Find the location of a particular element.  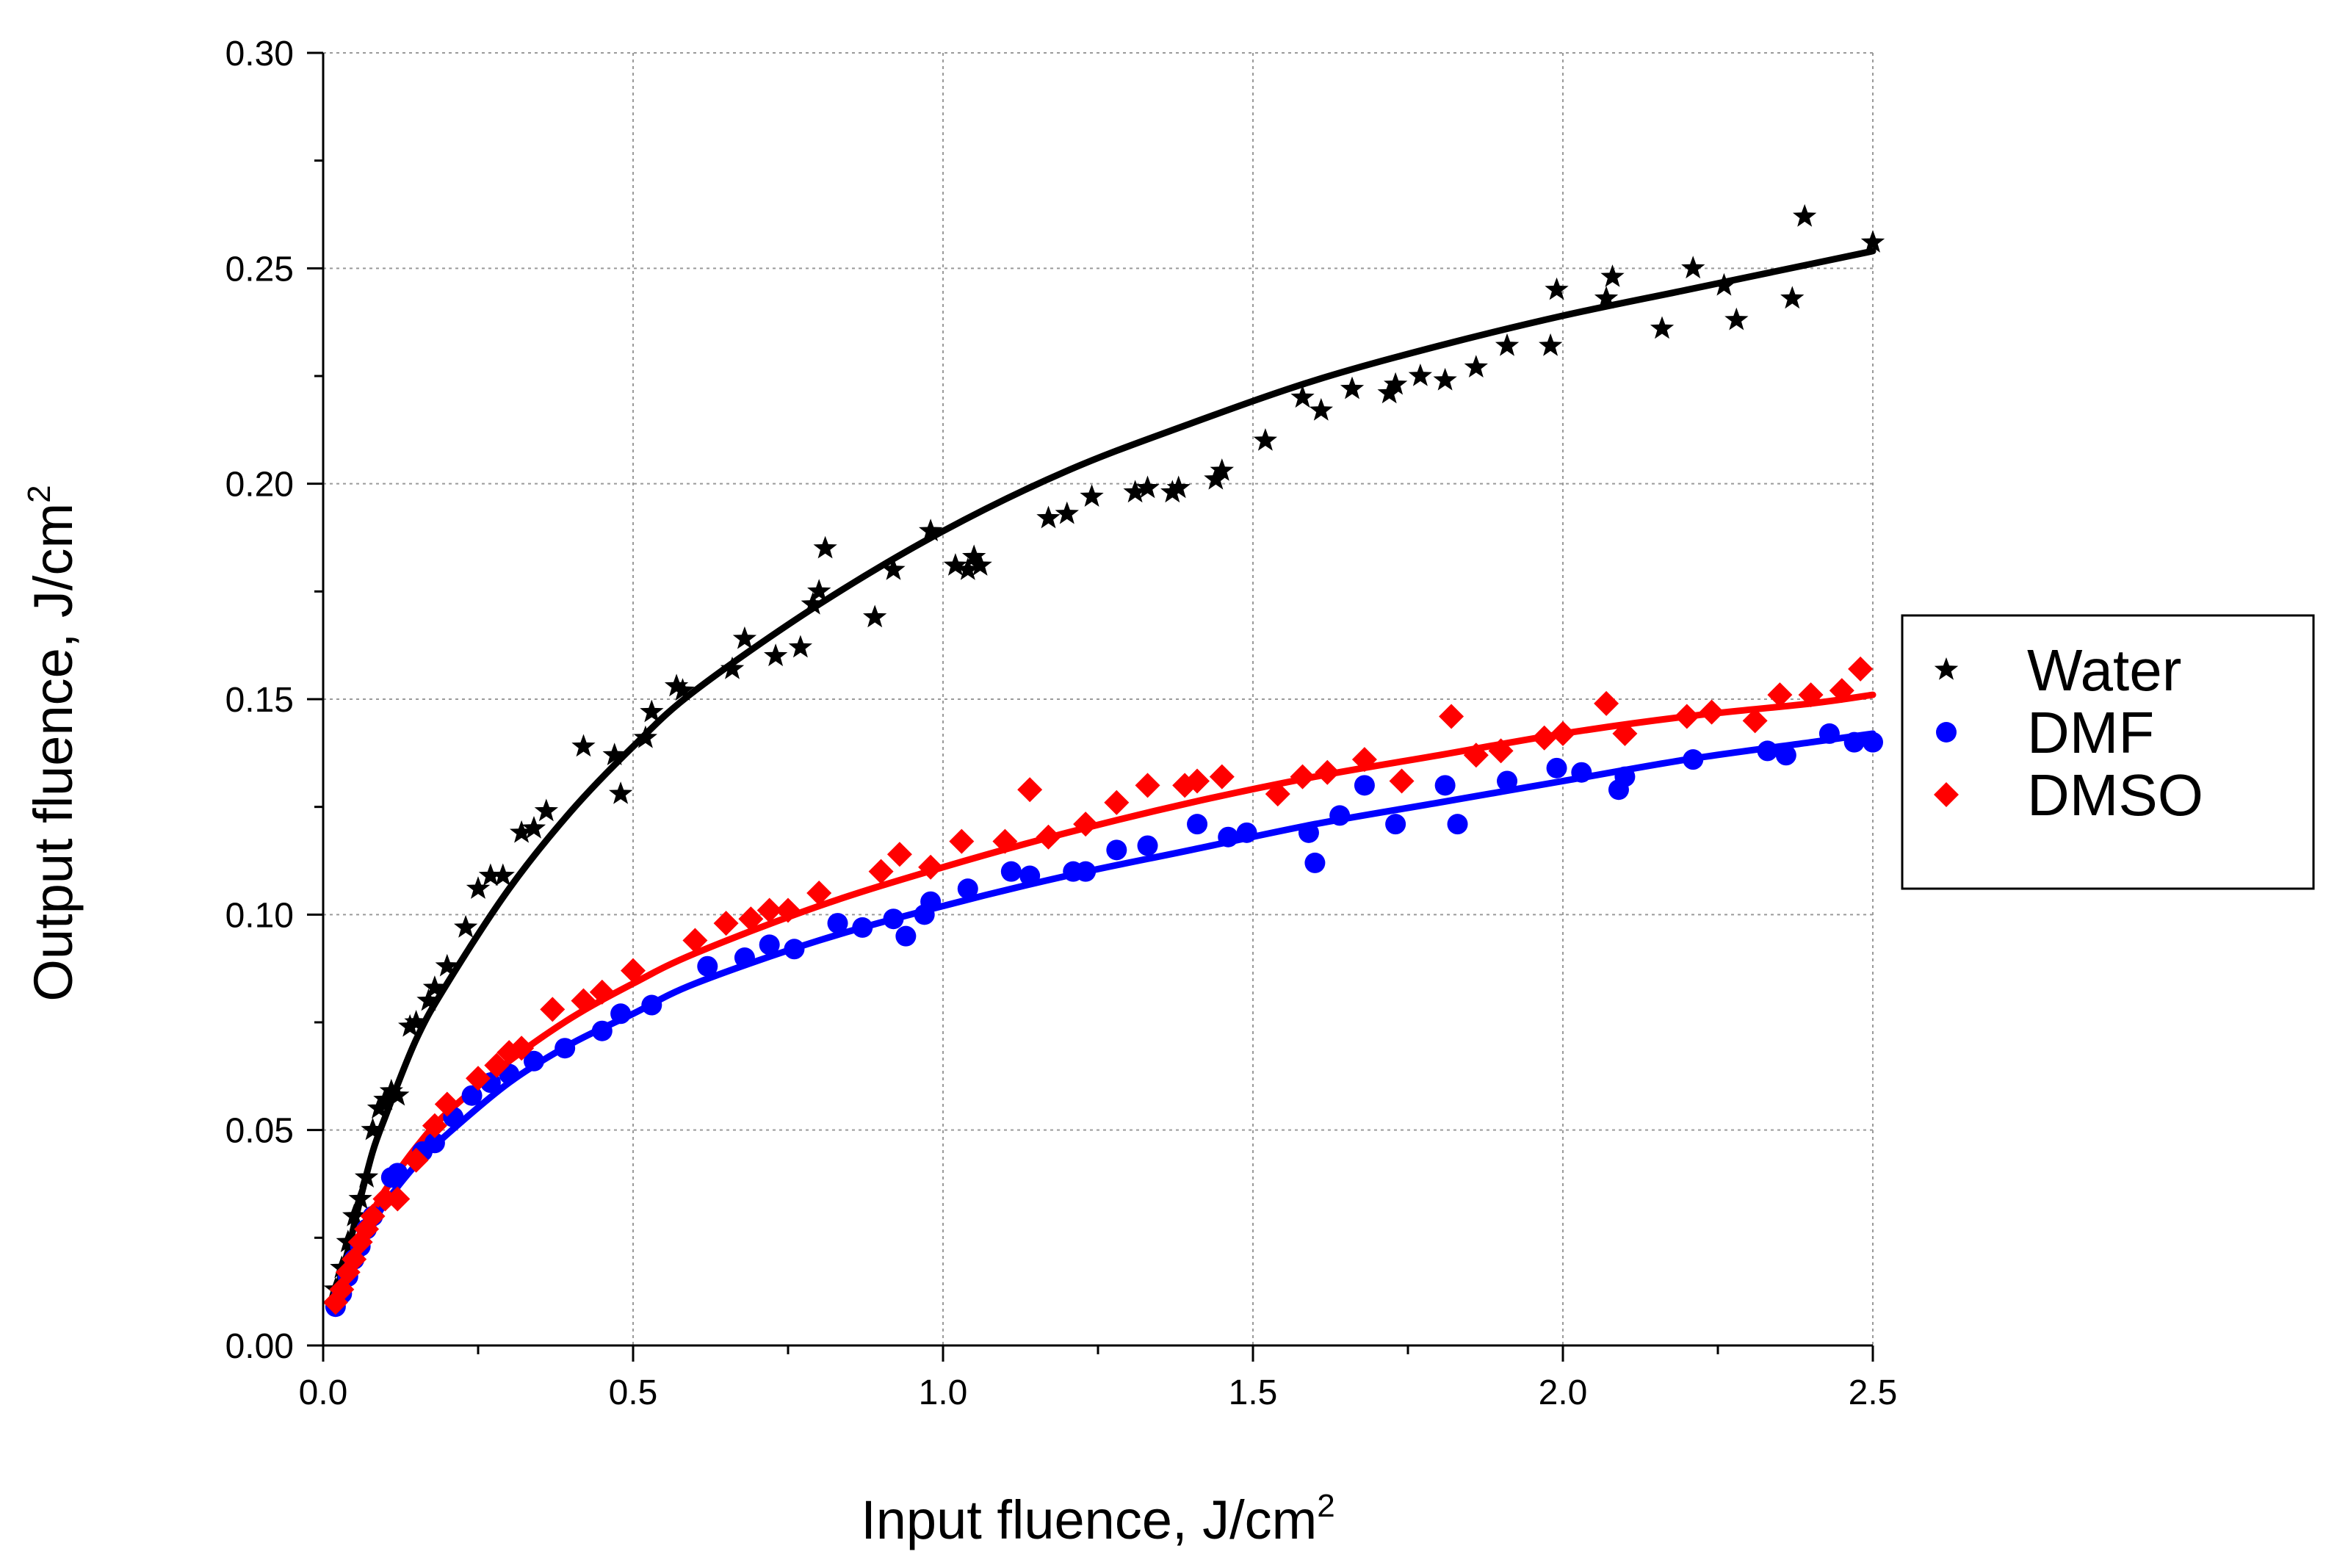

legend-box is located at coordinates (2108, 752).